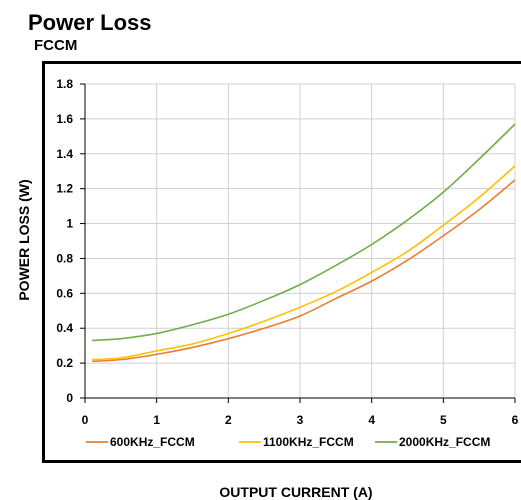  What do you see at coordinates (156, 420) in the screenshot?
I see `x-tick-label: 1` at bounding box center [156, 420].